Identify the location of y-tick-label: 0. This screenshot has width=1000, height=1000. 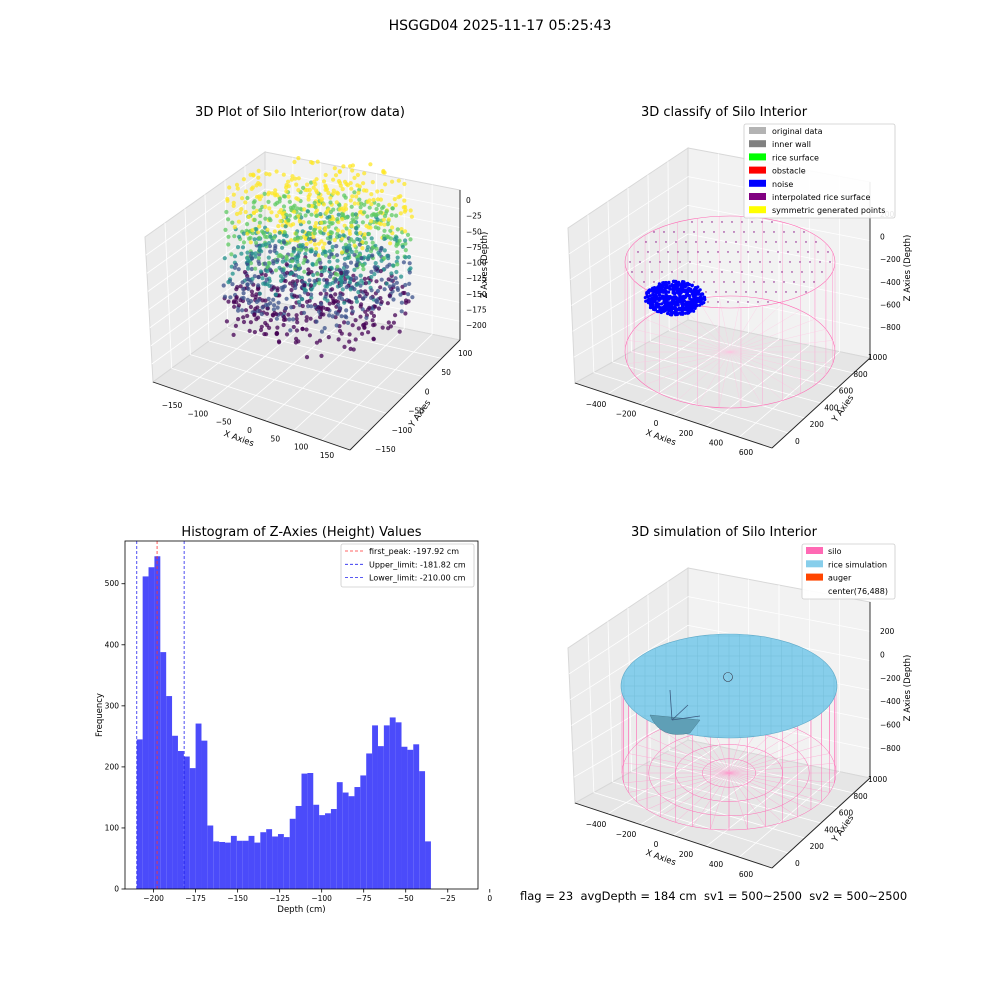
(797, 441).